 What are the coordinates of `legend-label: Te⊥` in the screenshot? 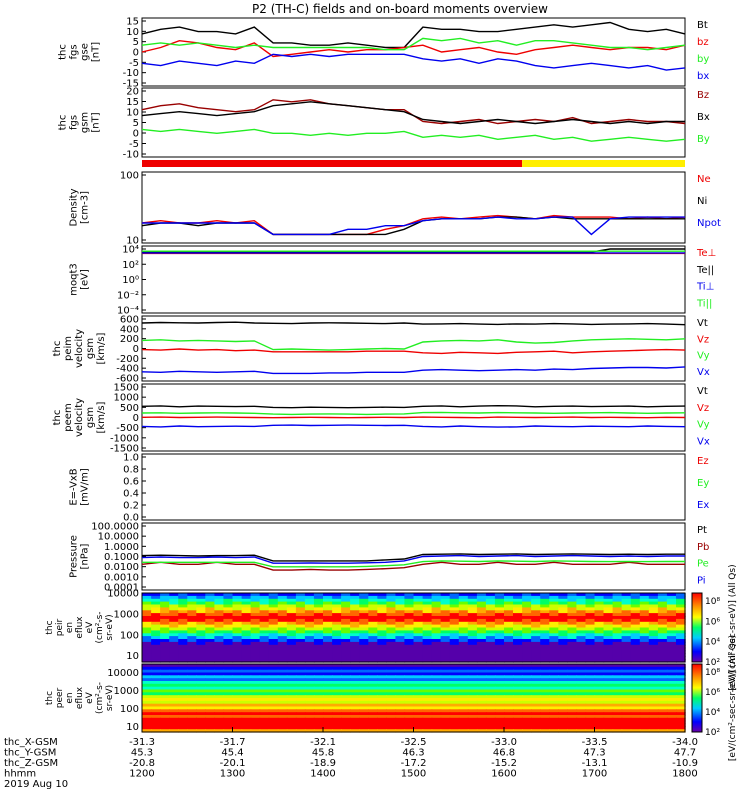 It's located at (706, 253).